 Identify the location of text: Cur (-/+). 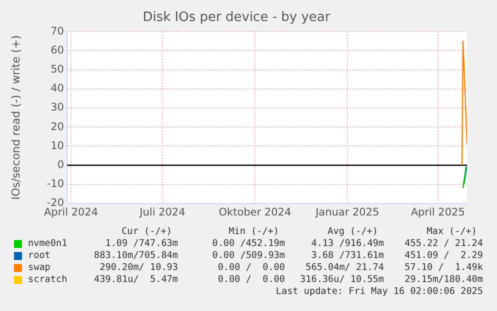
(147, 232).